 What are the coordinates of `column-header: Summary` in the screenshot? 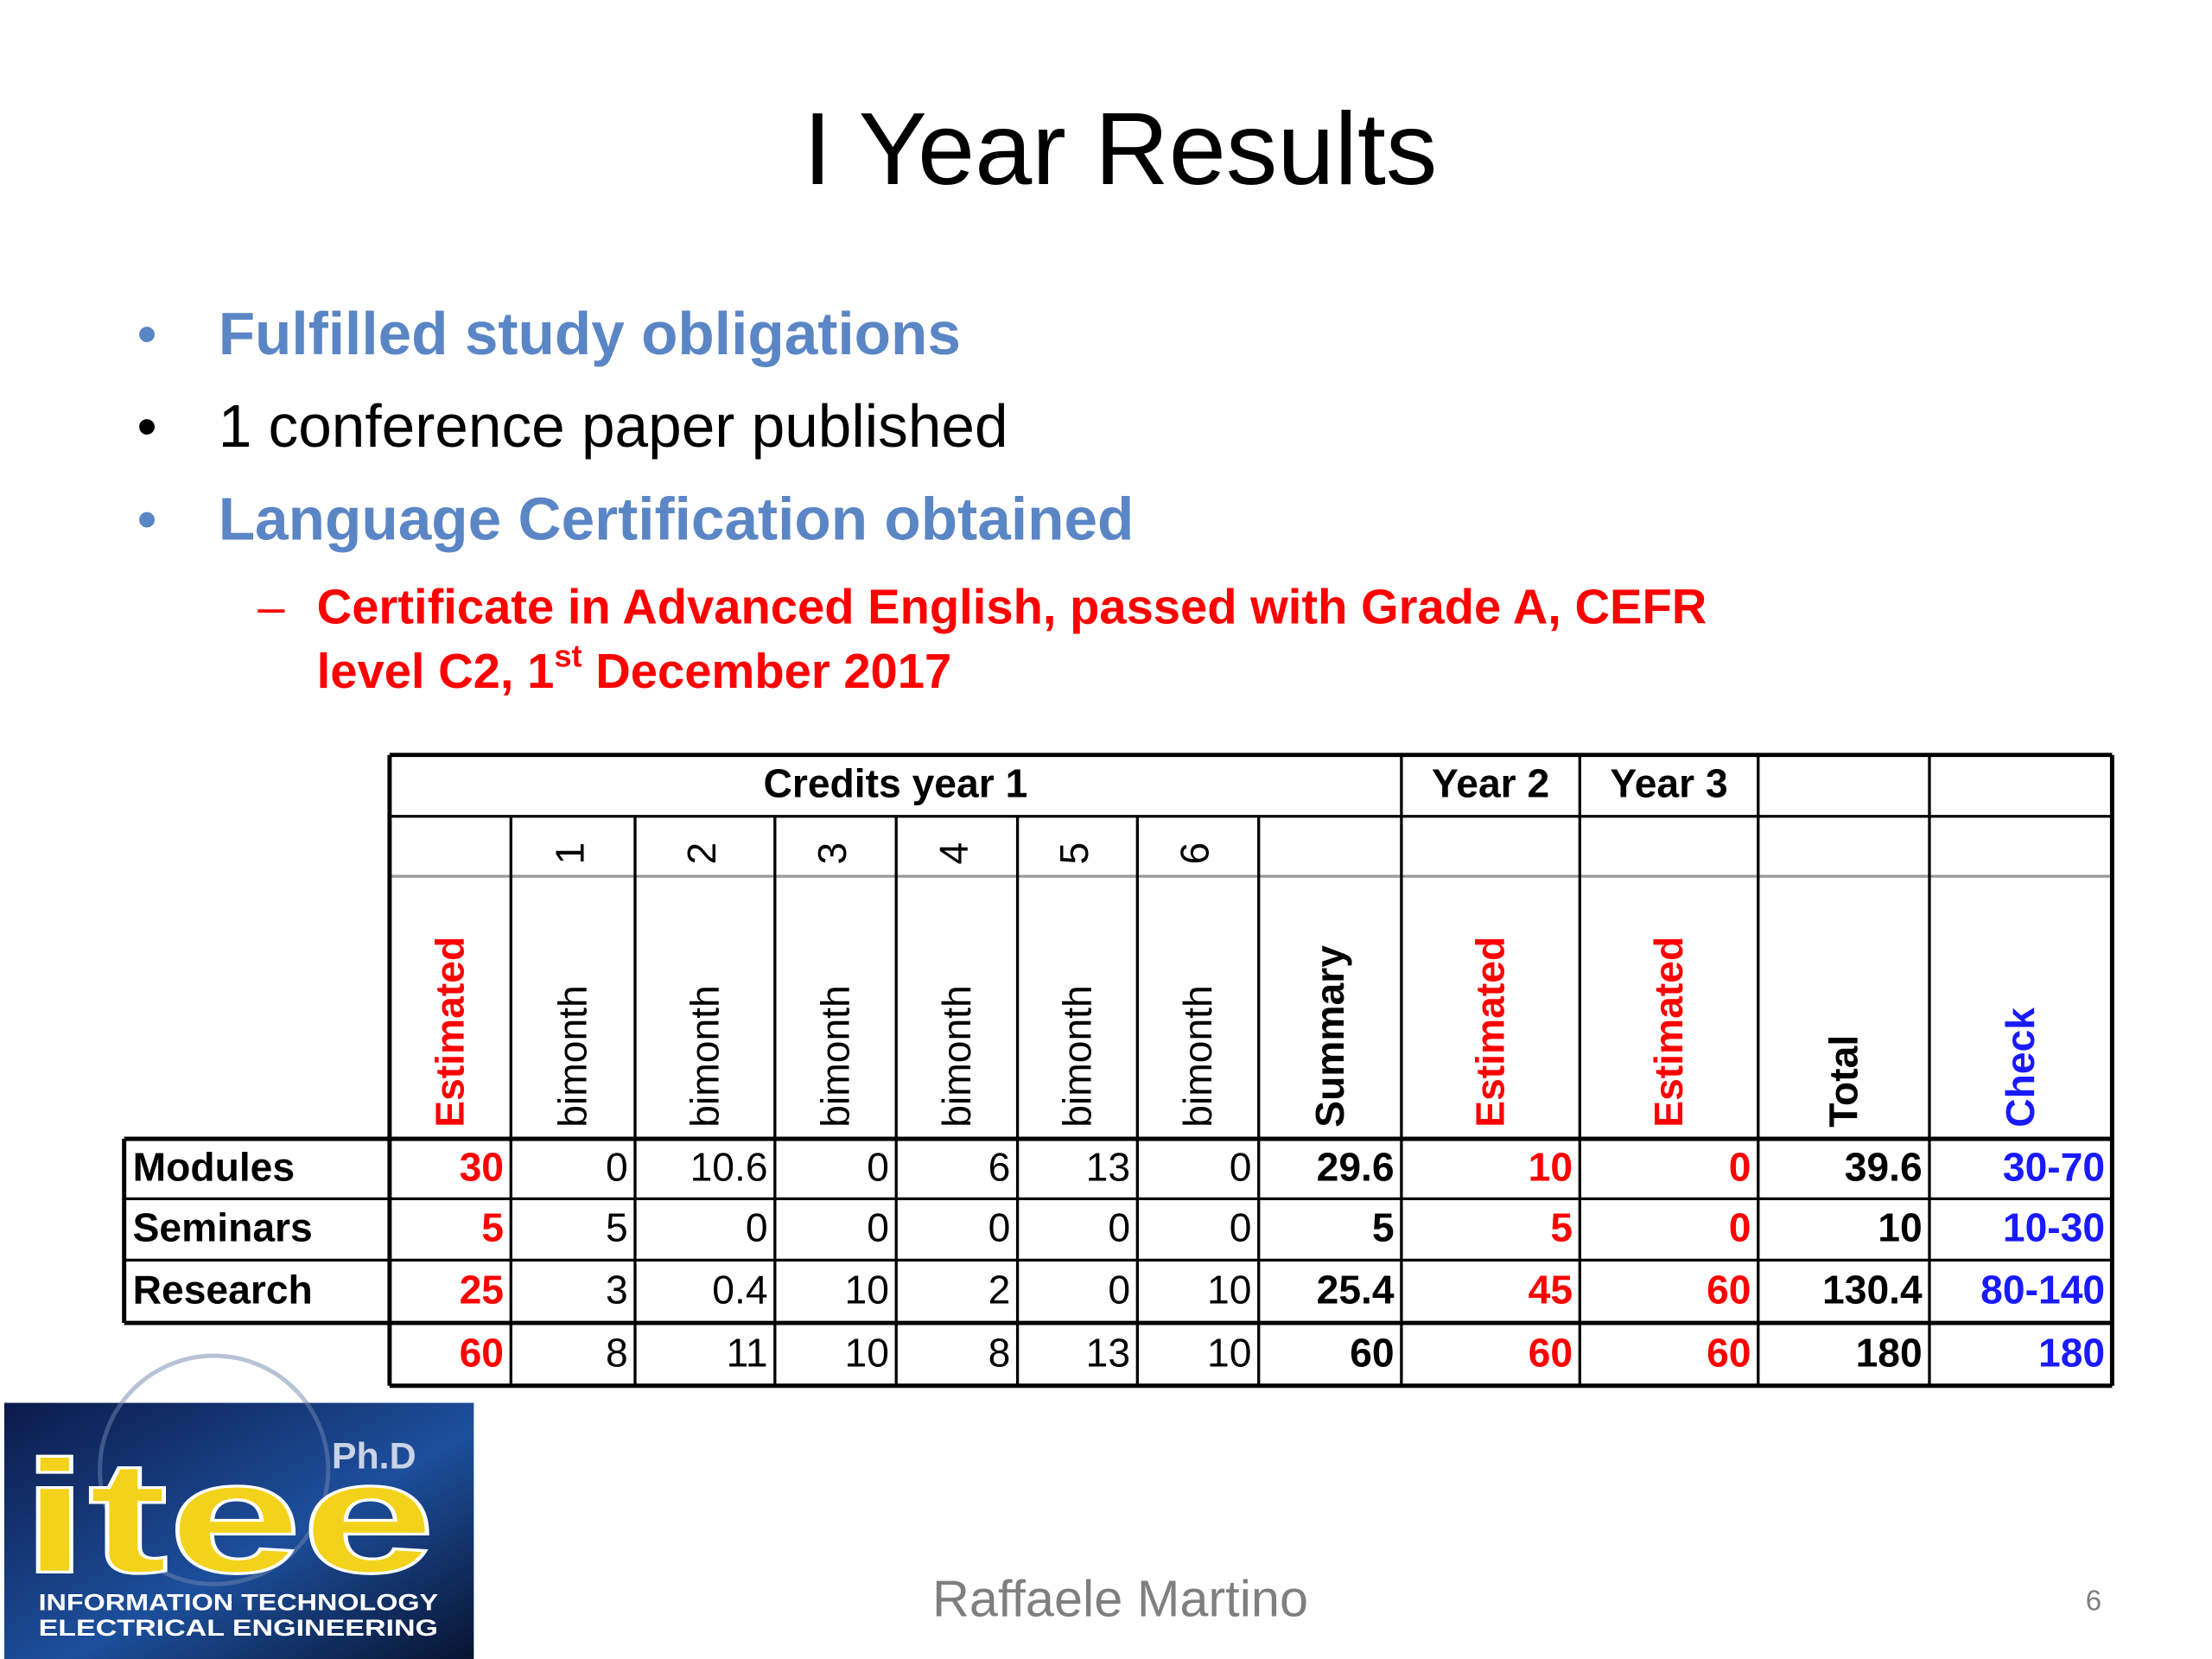 It's located at (1329, 1036).